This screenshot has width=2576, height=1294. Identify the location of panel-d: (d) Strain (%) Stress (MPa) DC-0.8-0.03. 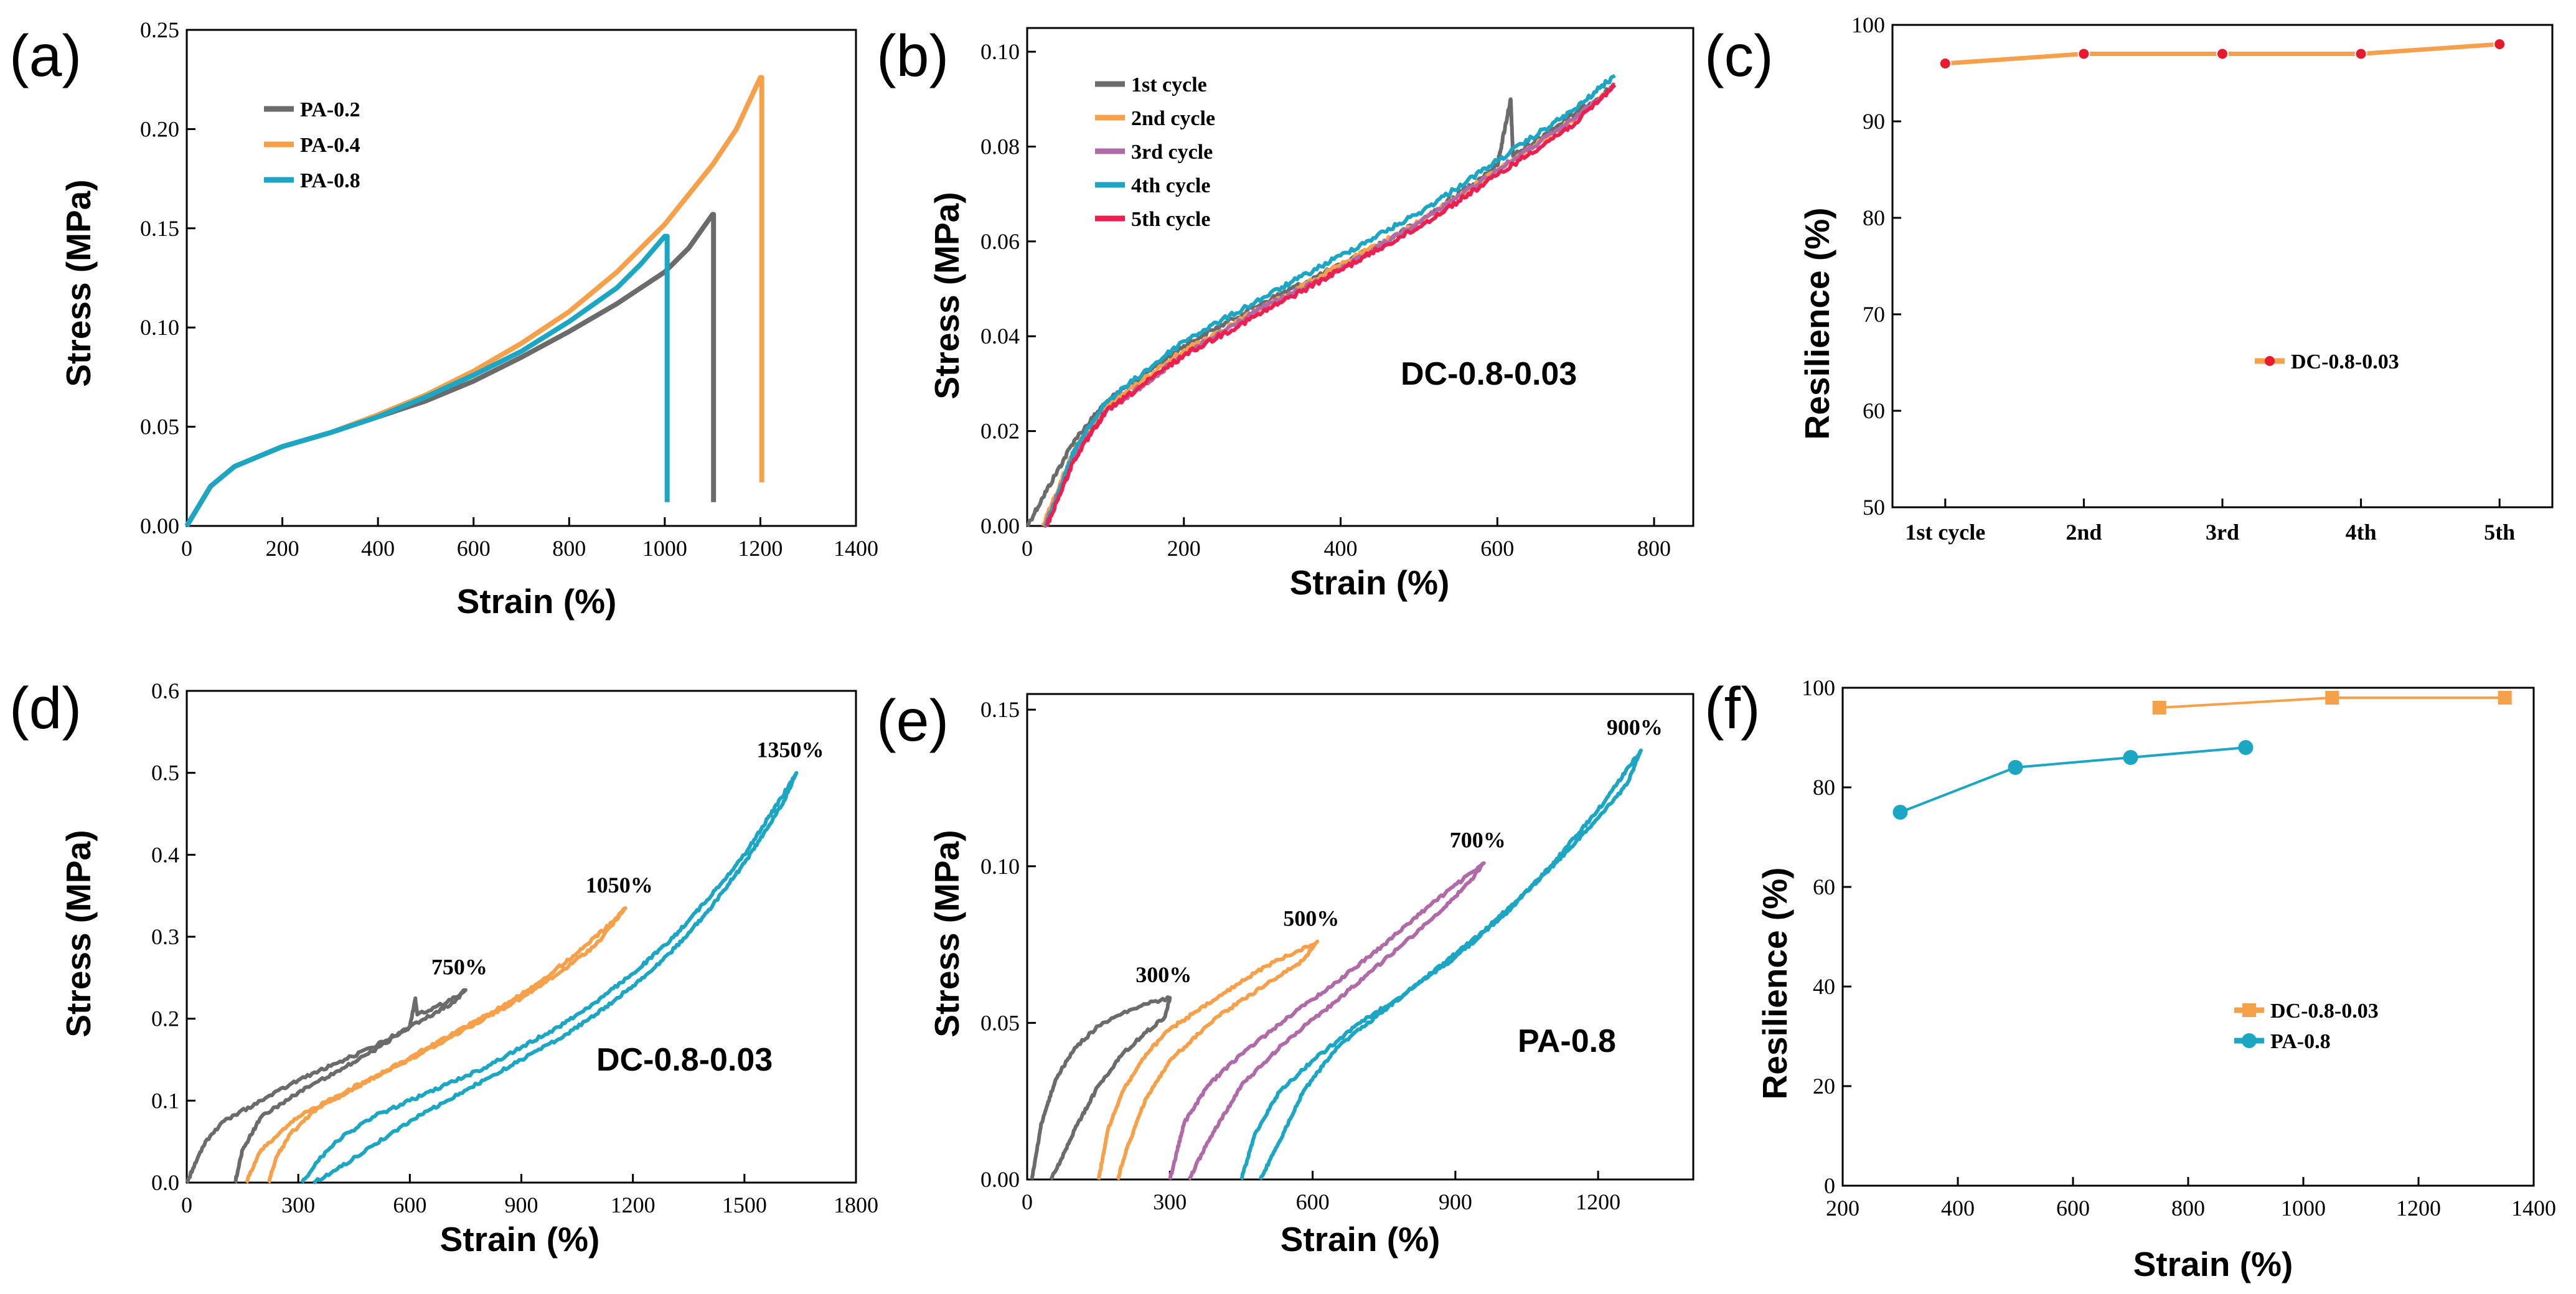
(391, 967).